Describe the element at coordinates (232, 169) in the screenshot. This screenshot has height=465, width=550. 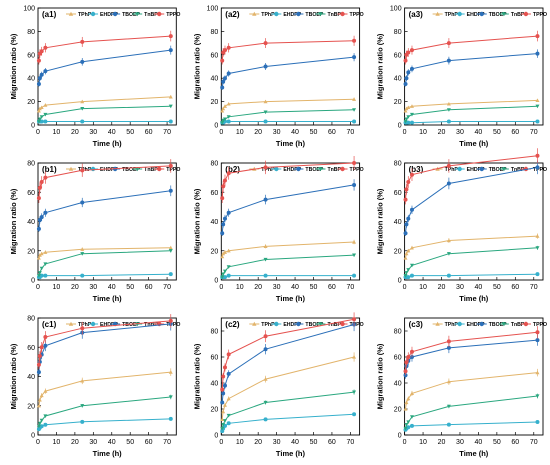
I see `panel-label: (b2)` at that location.